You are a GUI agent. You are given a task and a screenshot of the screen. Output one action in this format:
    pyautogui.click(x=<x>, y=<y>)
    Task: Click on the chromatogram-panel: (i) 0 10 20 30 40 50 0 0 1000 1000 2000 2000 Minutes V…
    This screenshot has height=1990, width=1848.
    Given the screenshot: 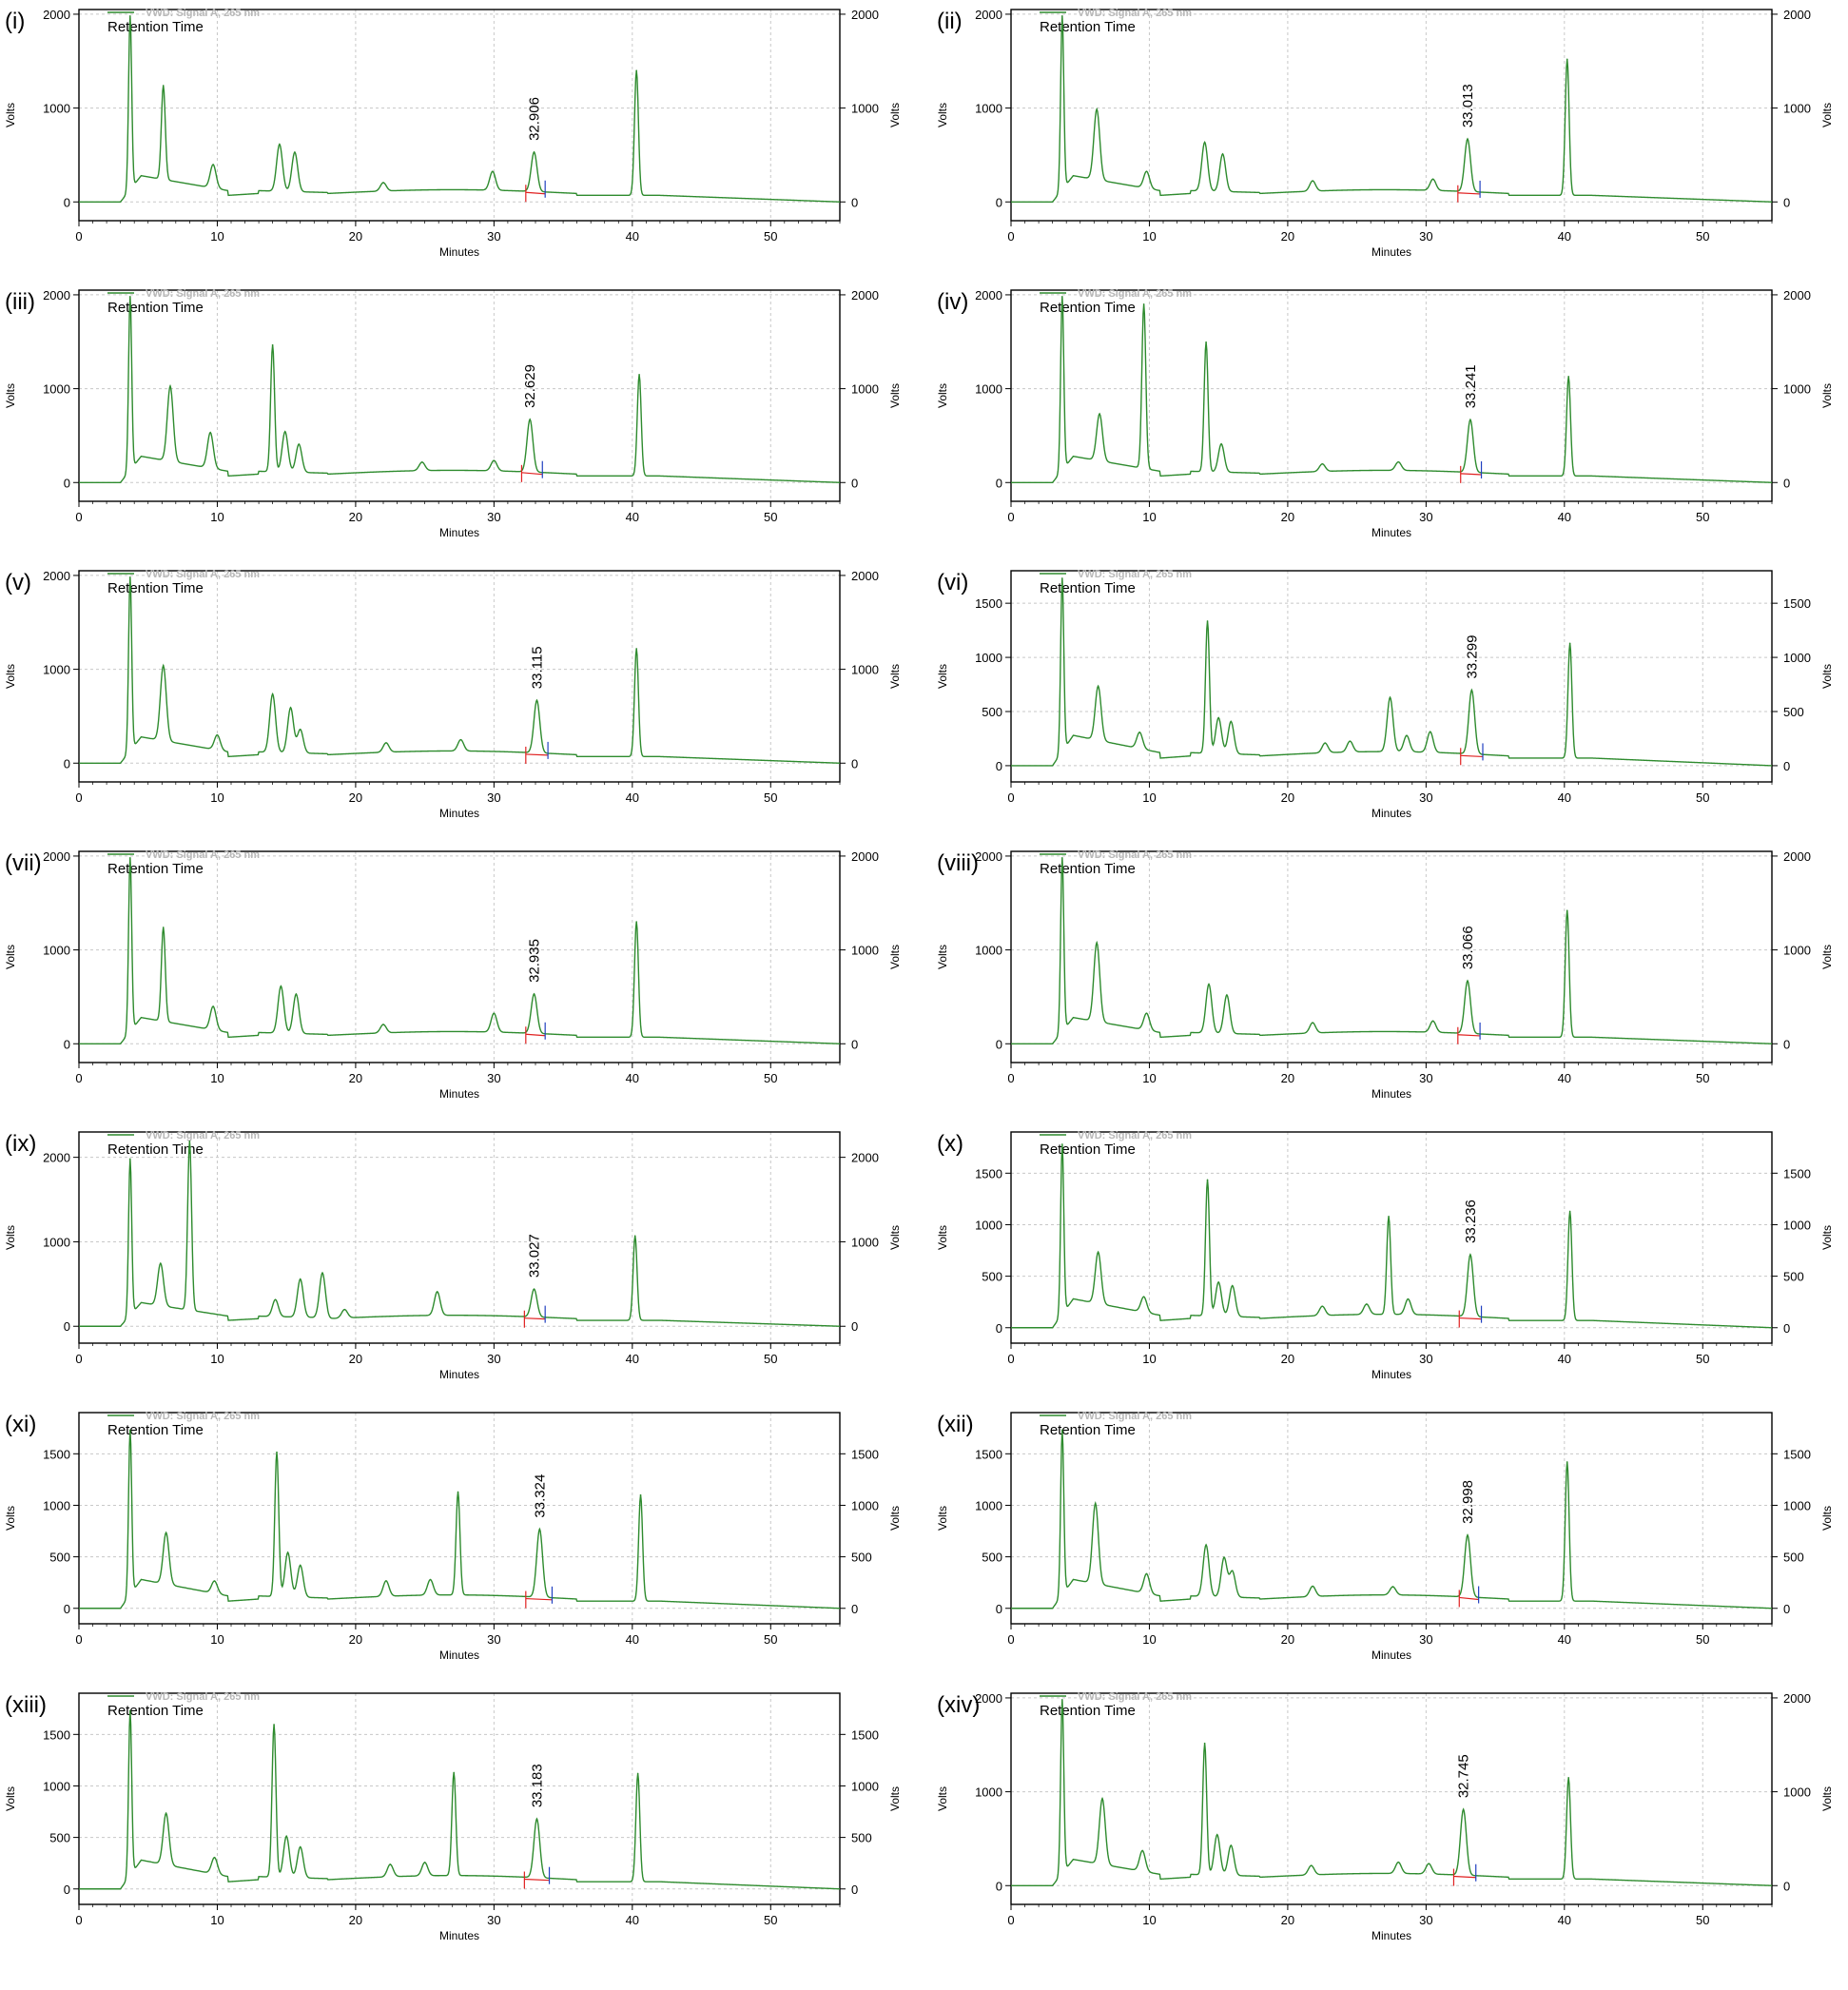 What is the action you would take?
    pyautogui.click(x=453, y=133)
    